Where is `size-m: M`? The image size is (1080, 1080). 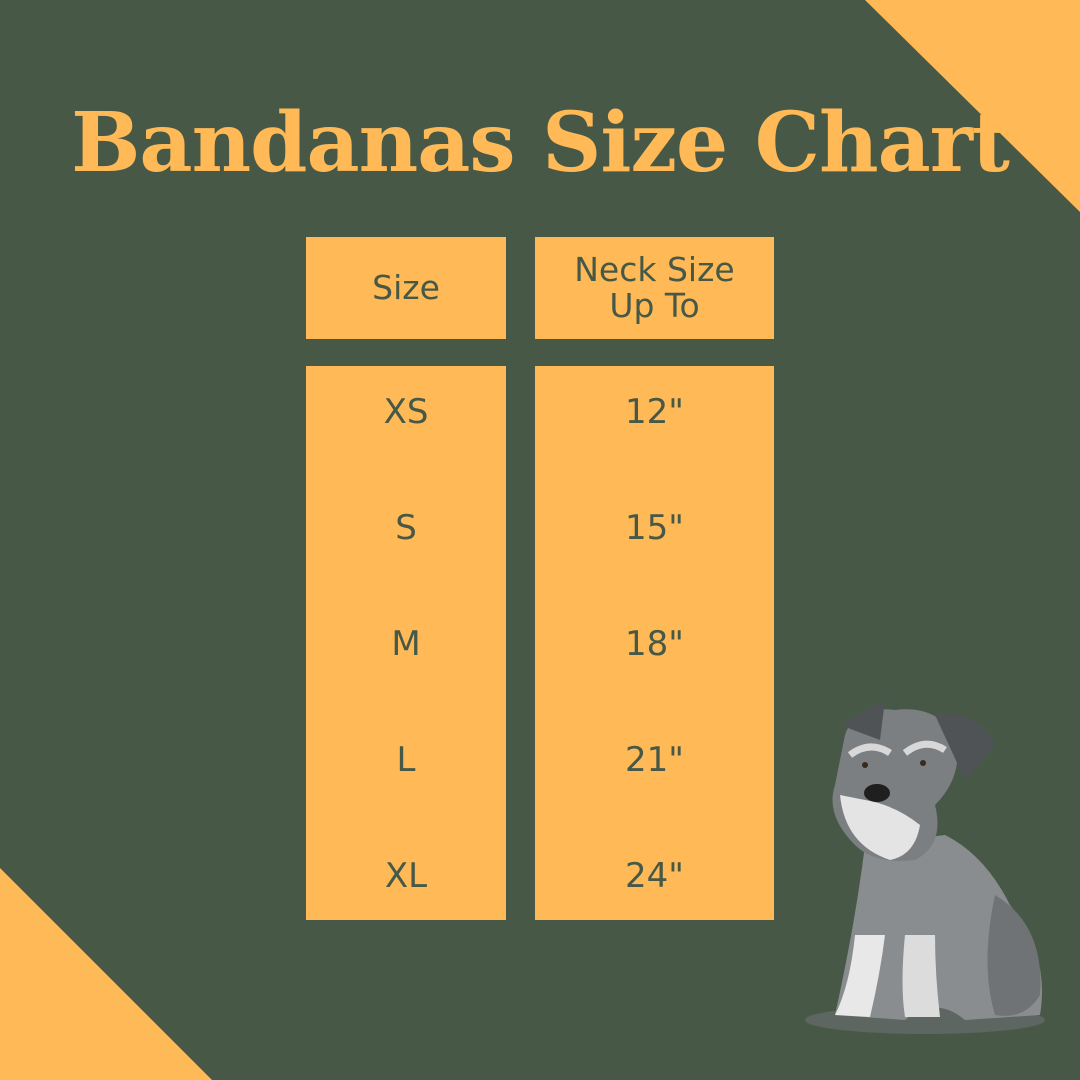
size-m: M is located at coordinates (406, 644).